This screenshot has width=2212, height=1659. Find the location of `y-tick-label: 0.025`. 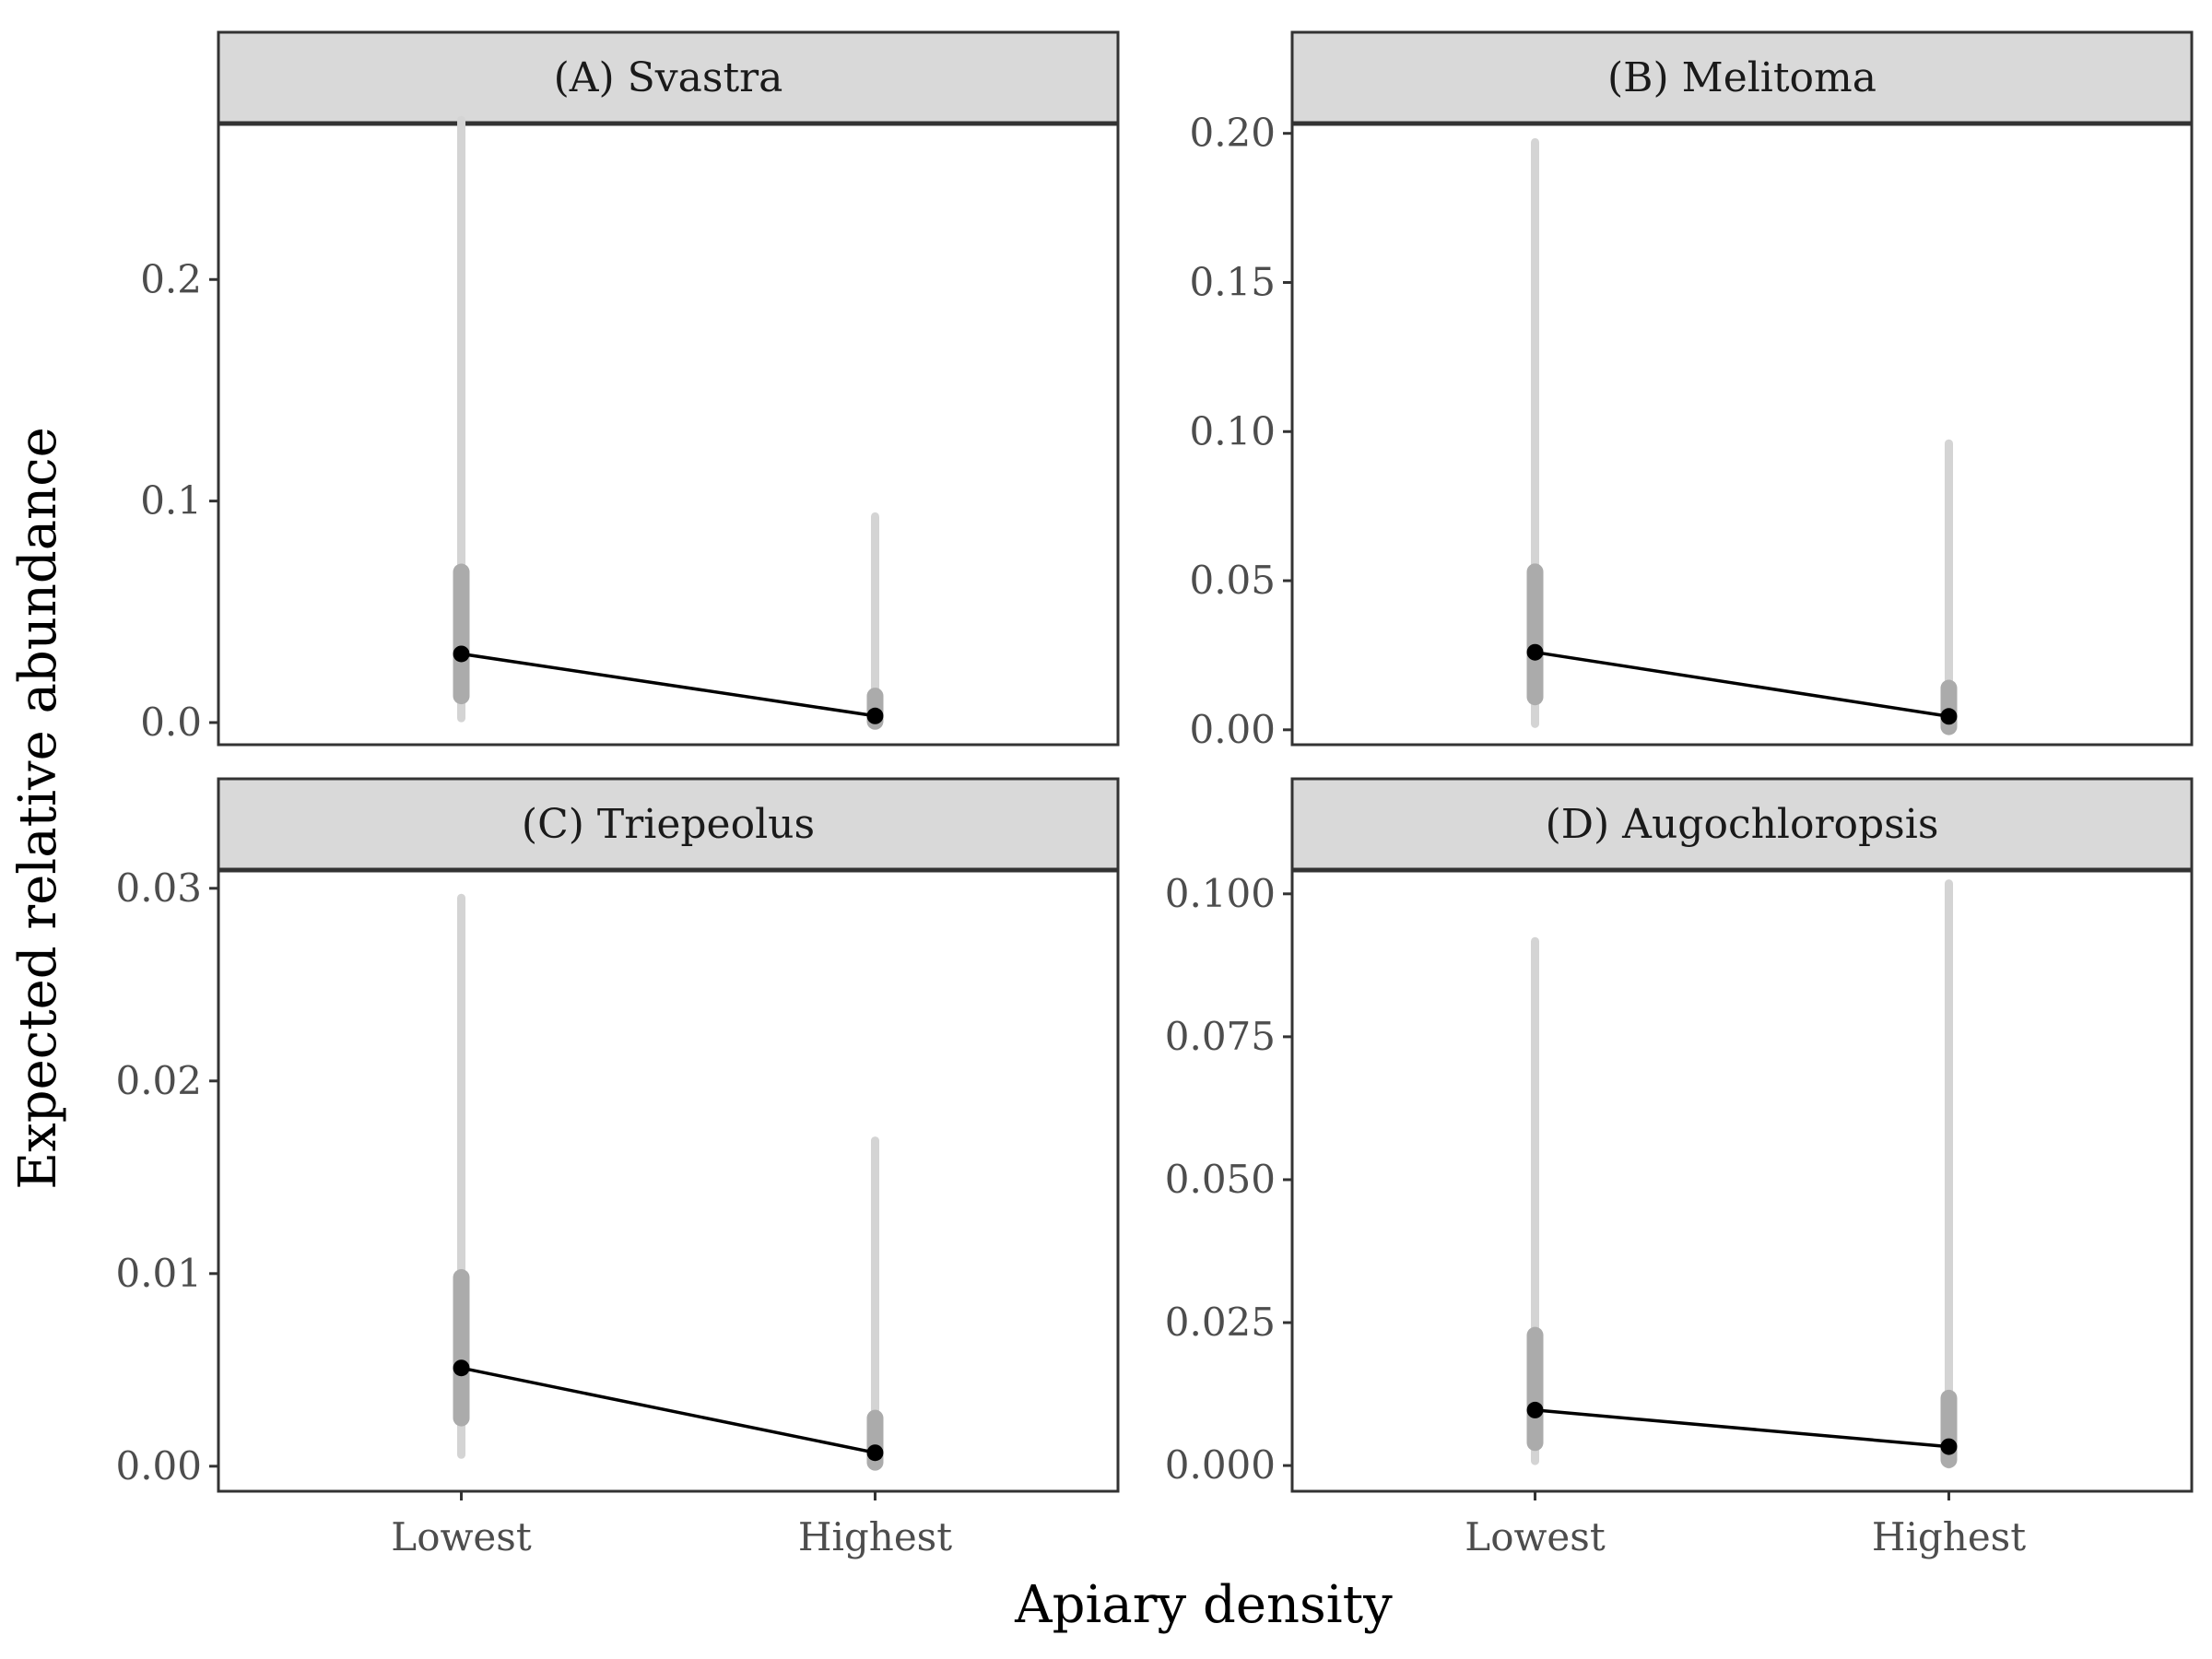

y-tick-label: 0.025 is located at coordinates (1220, 1322).